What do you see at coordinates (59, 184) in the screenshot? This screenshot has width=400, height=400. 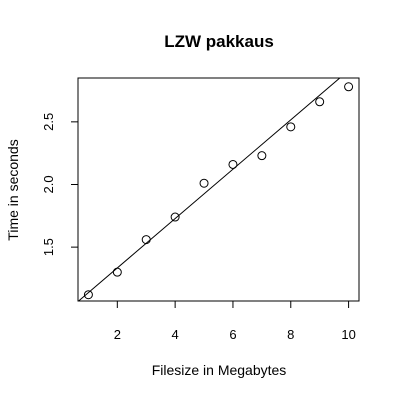 I see `y-axis: 1.5 2.0 2.5` at bounding box center [59, 184].